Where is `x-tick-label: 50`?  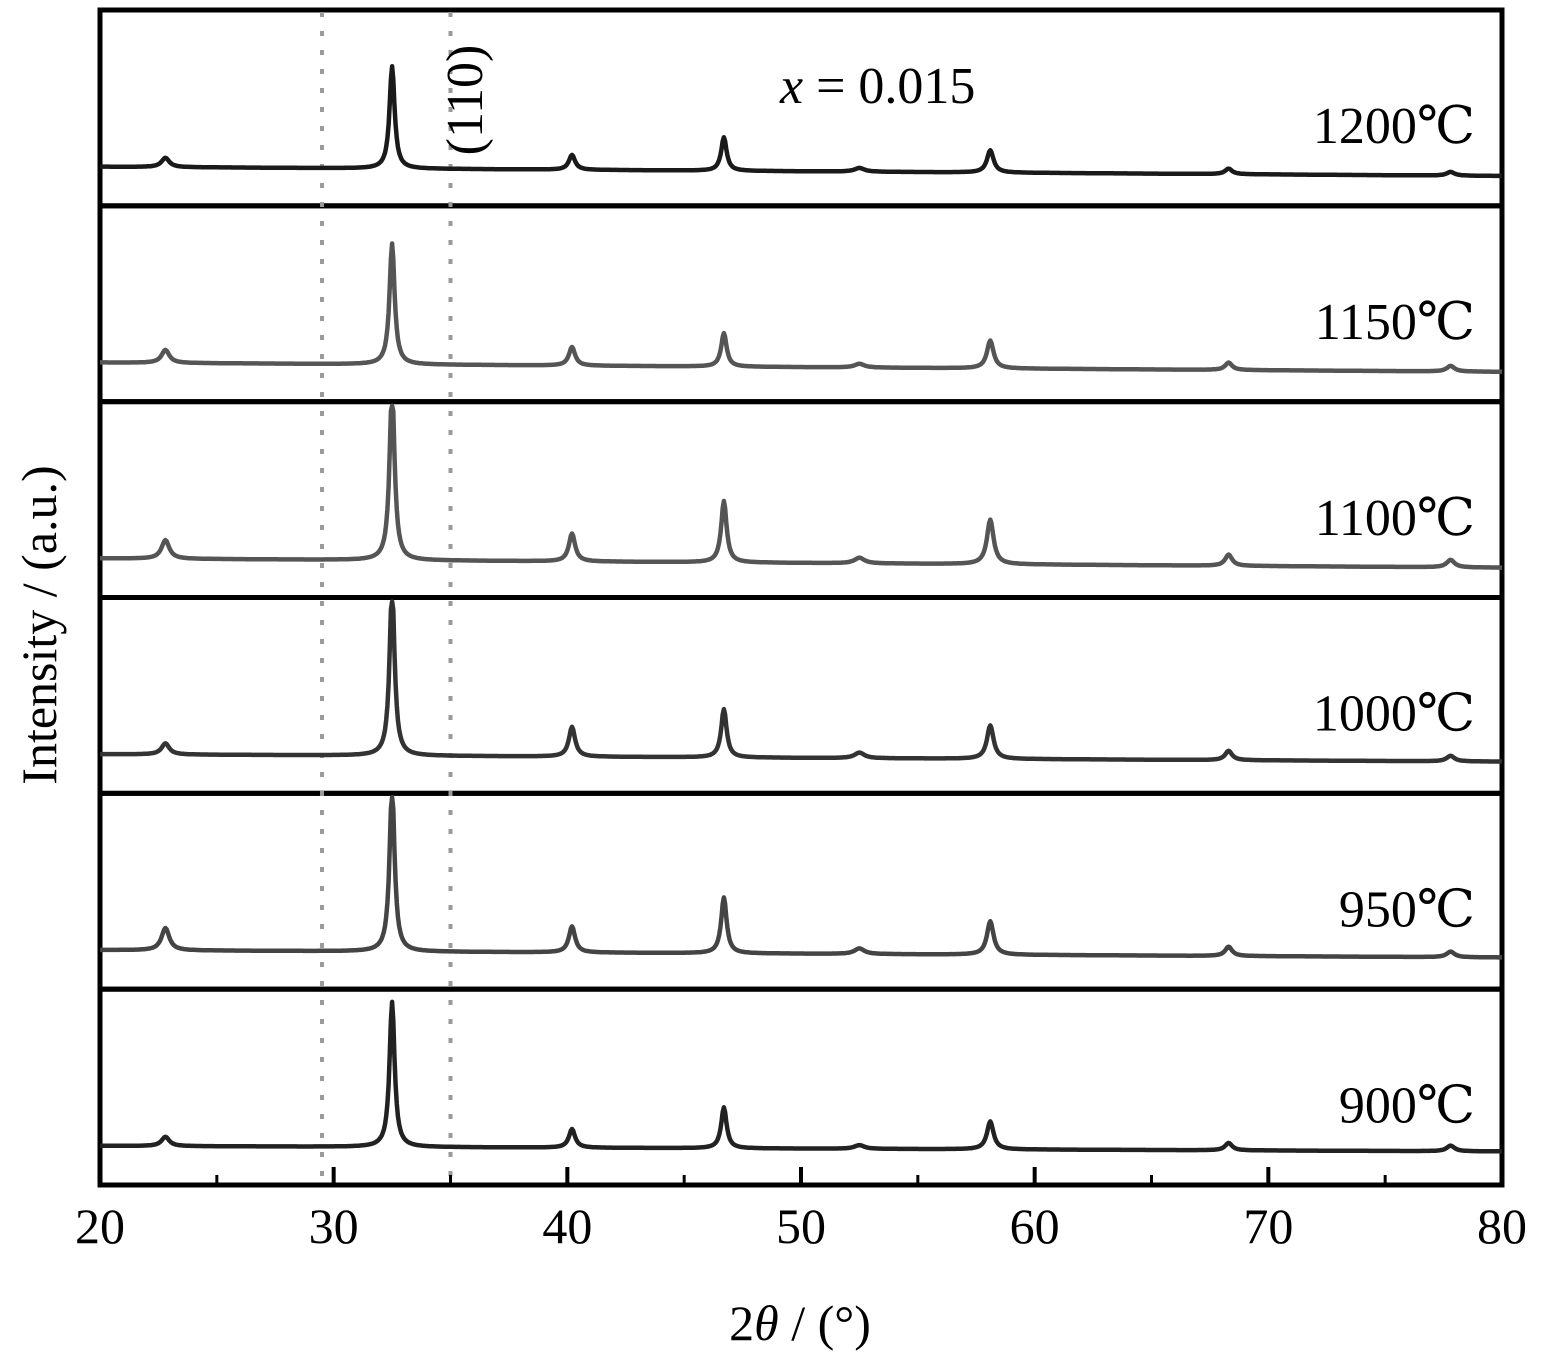
x-tick-label: 50 is located at coordinates (801, 1226).